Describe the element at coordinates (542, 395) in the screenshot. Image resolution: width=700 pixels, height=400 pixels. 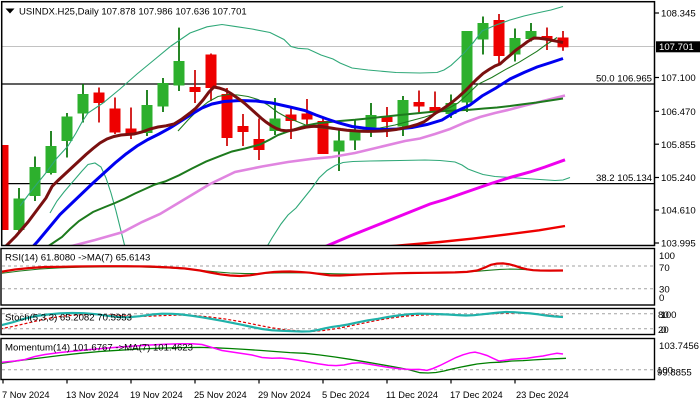
I see `svg-text: 23 Dec 2024` at that location.